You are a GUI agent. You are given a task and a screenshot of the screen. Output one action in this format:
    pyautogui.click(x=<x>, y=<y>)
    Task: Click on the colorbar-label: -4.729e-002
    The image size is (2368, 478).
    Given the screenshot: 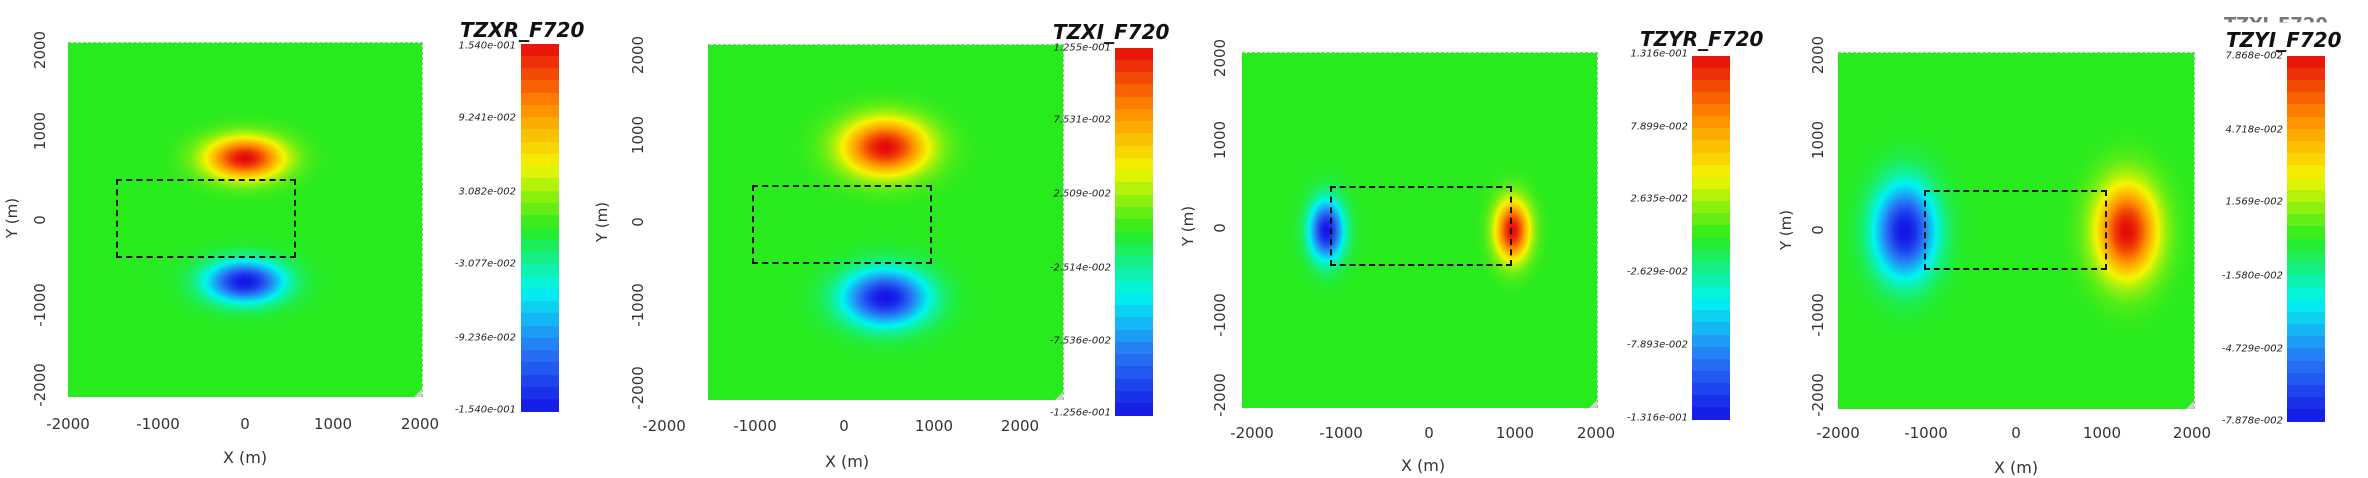 What is the action you would take?
    pyautogui.click(x=2252, y=349)
    